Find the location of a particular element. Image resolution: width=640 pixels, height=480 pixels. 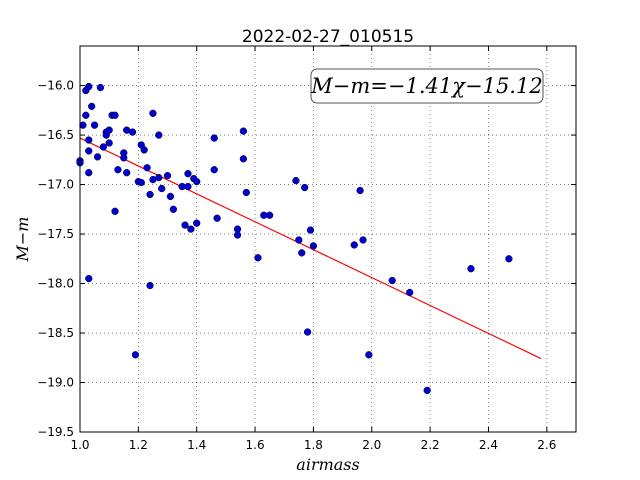

x-tick-label: 2.4 is located at coordinates (488, 445).